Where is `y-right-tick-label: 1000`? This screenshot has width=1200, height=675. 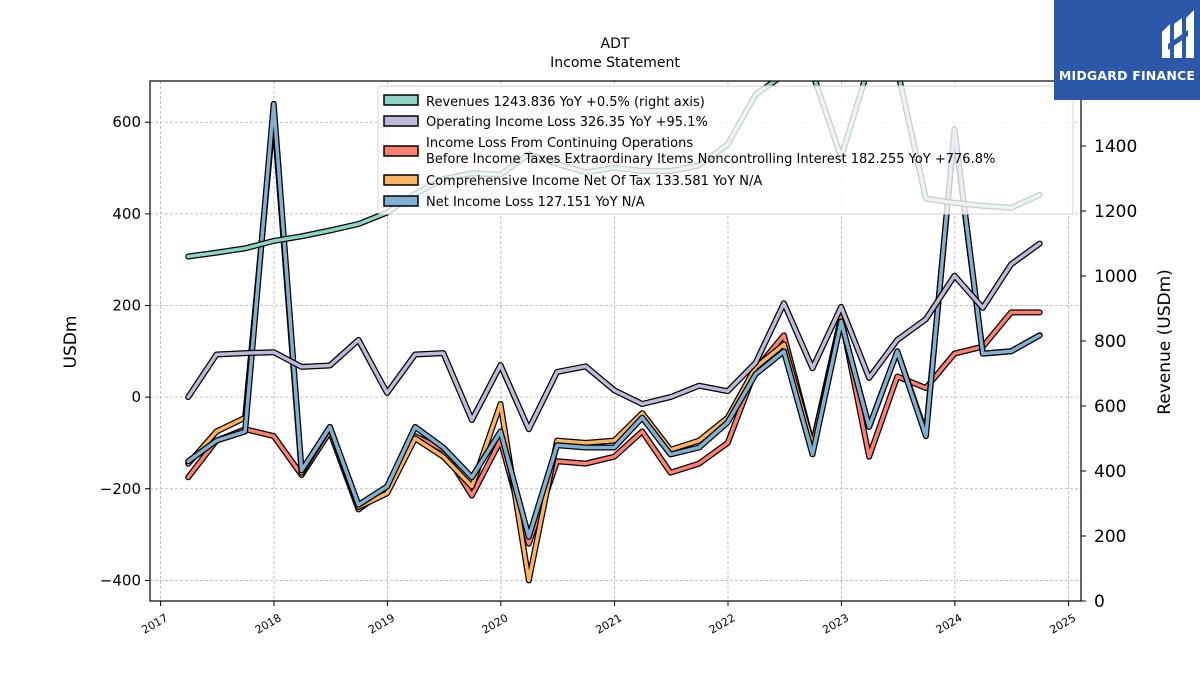
y-right-tick-label: 1000 is located at coordinates (1115, 277).